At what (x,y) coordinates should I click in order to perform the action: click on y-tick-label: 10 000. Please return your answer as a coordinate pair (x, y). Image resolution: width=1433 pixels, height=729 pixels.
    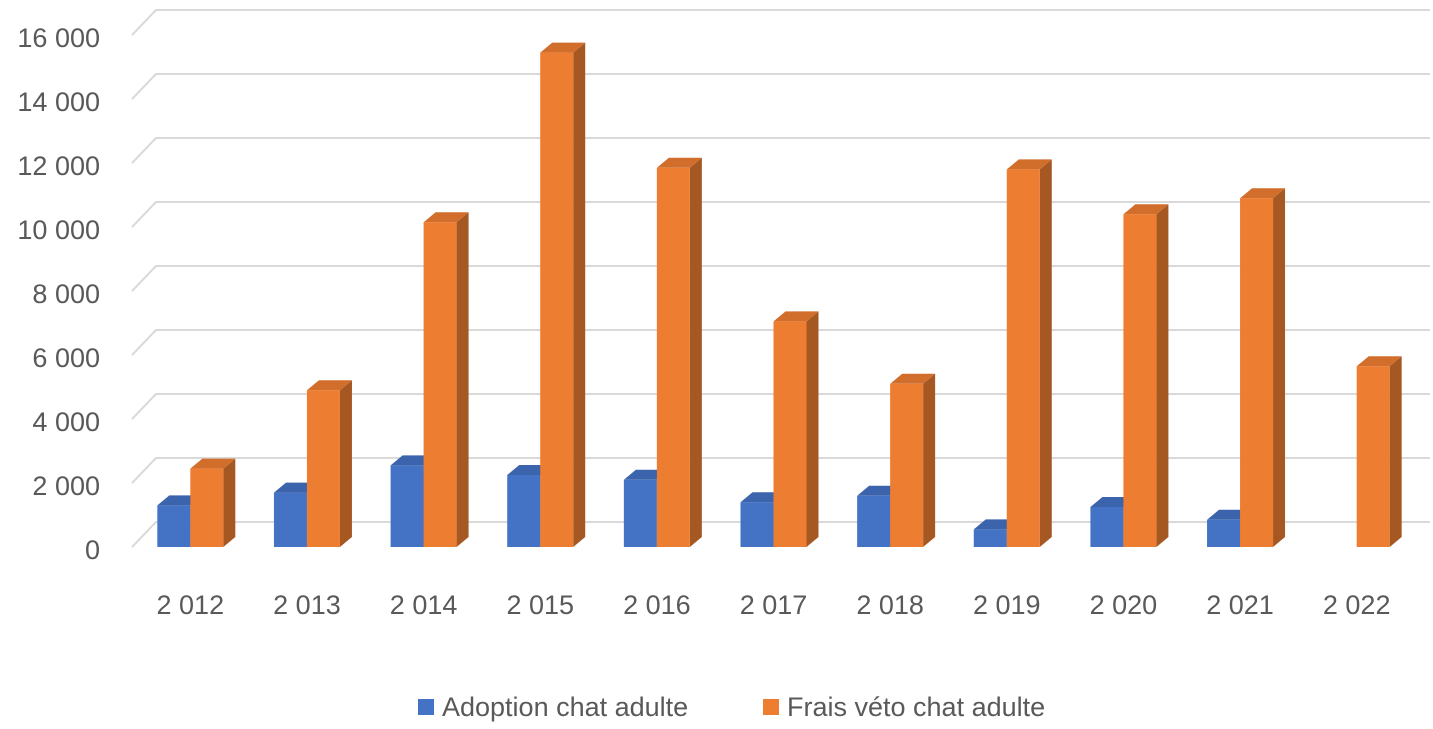
    Looking at the image, I should click on (58, 230).